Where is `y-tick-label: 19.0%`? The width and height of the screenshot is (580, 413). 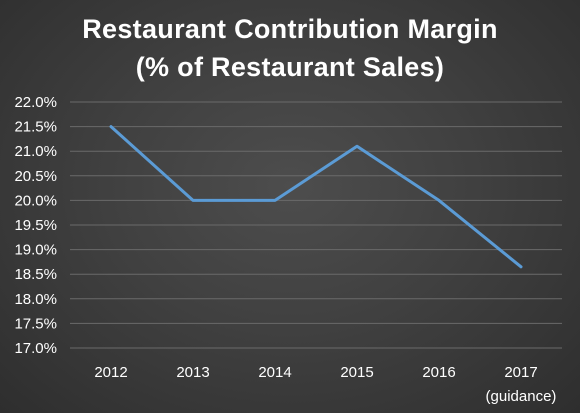 y-tick-label: 19.0% is located at coordinates (35, 250).